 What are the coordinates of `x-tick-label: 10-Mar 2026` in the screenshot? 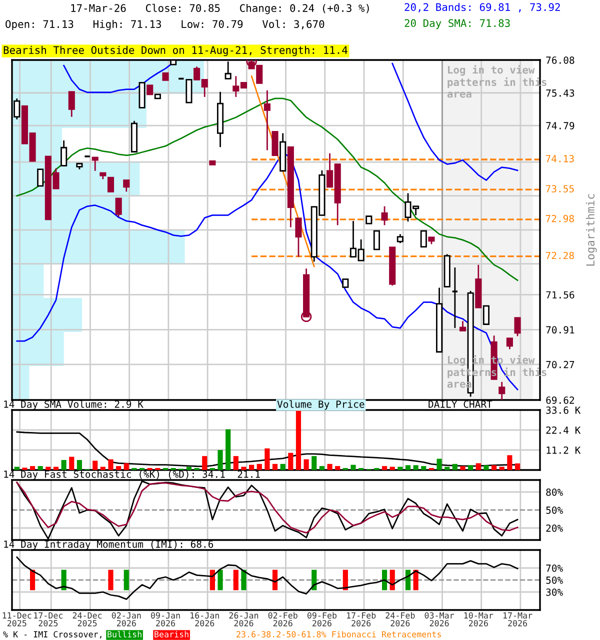 It's located at (479, 619).